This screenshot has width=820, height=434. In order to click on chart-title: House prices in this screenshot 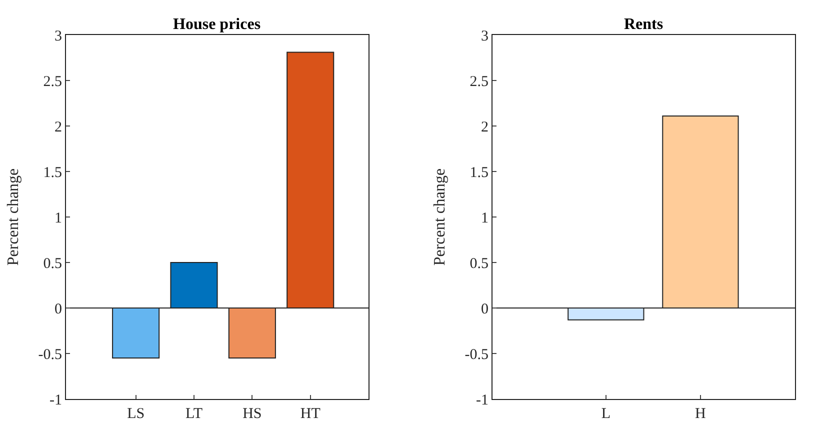, I will do `click(217, 24)`.